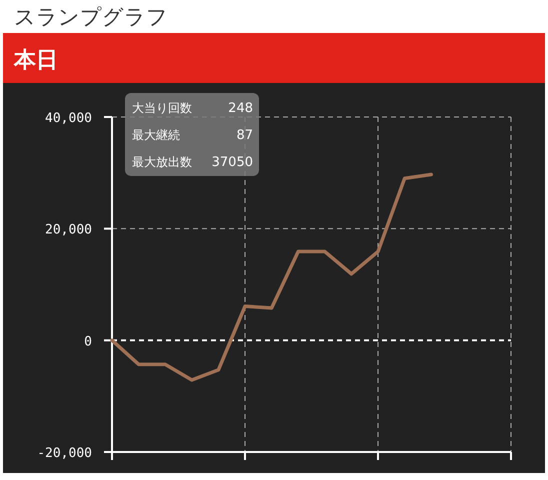 The width and height of the screenshot is (548, 480). What do you see at coordinates (68, 118) in the screenshot?
I see `y-tick-label: 40,000` at bounding box center [68, 118].